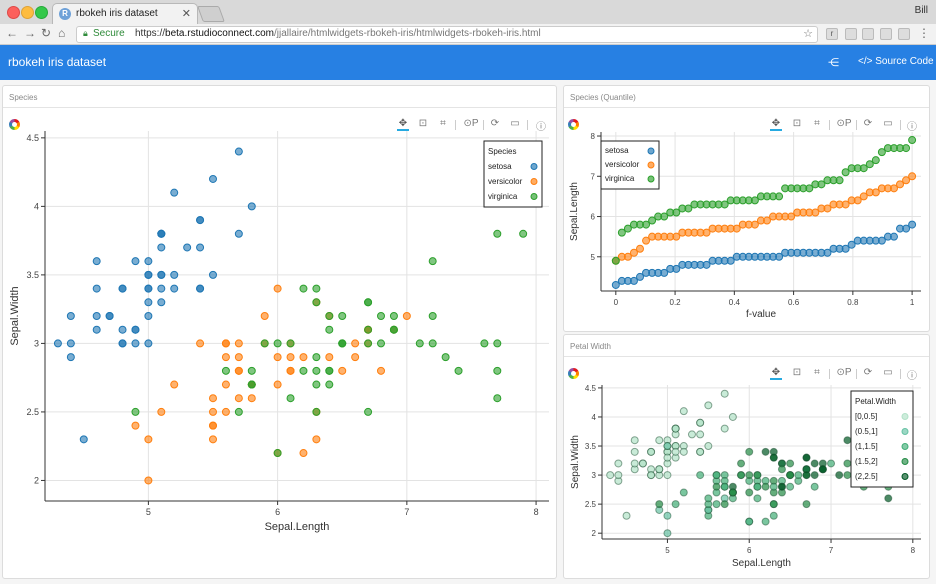 This screenshot has width=936, height=584. I want to click on home-icon: ⌂, so click(62, 33).